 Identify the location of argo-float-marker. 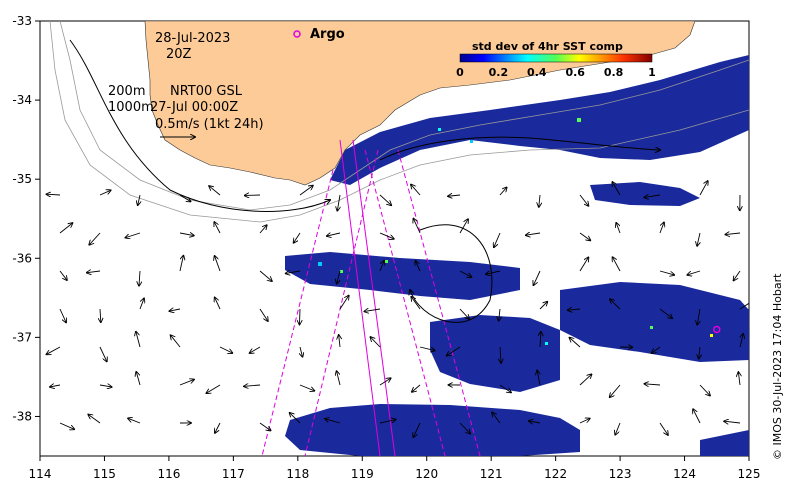
(717, 329).